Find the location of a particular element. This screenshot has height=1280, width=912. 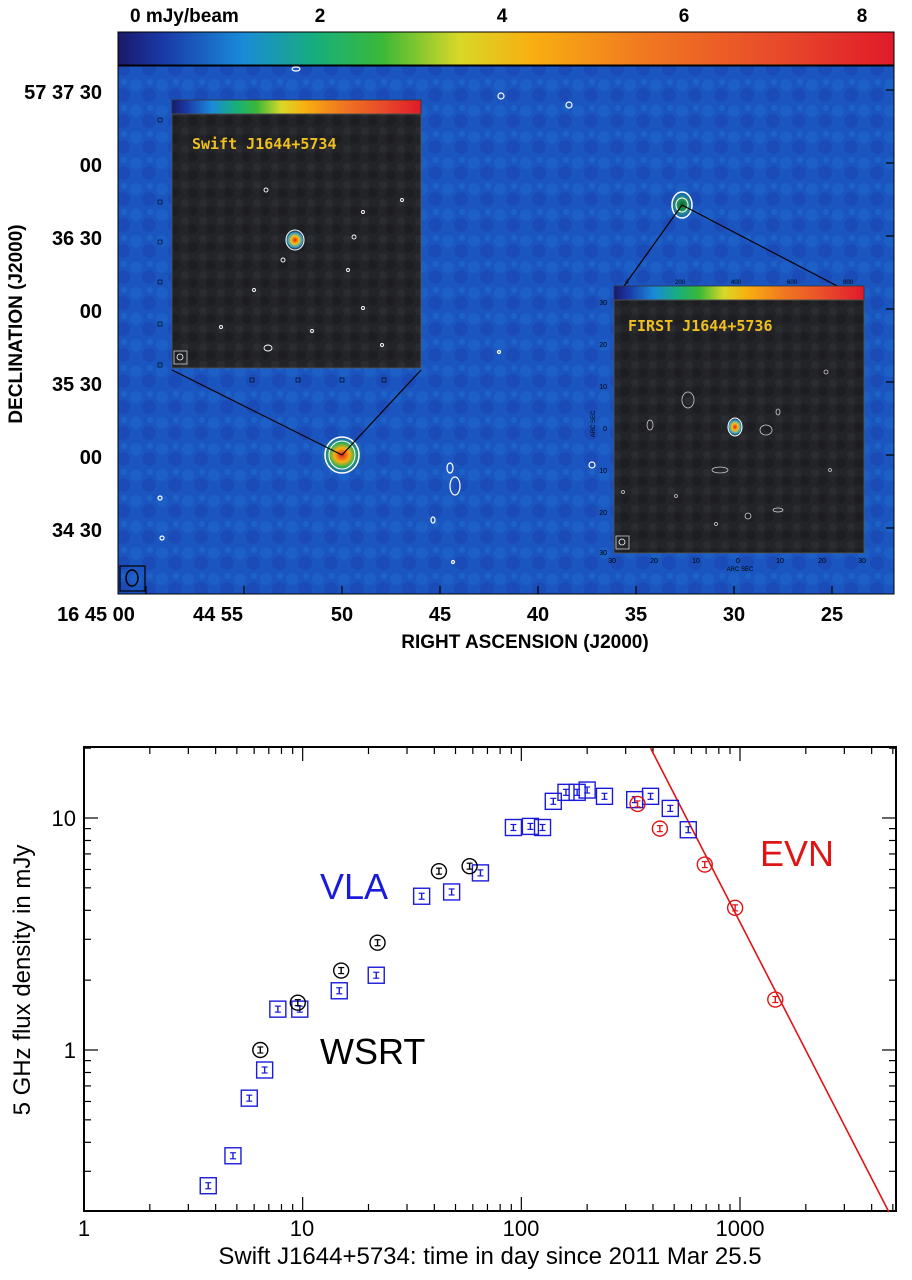

inset-first-colorbar-tick: 600 is located at coordinates (792, 283).